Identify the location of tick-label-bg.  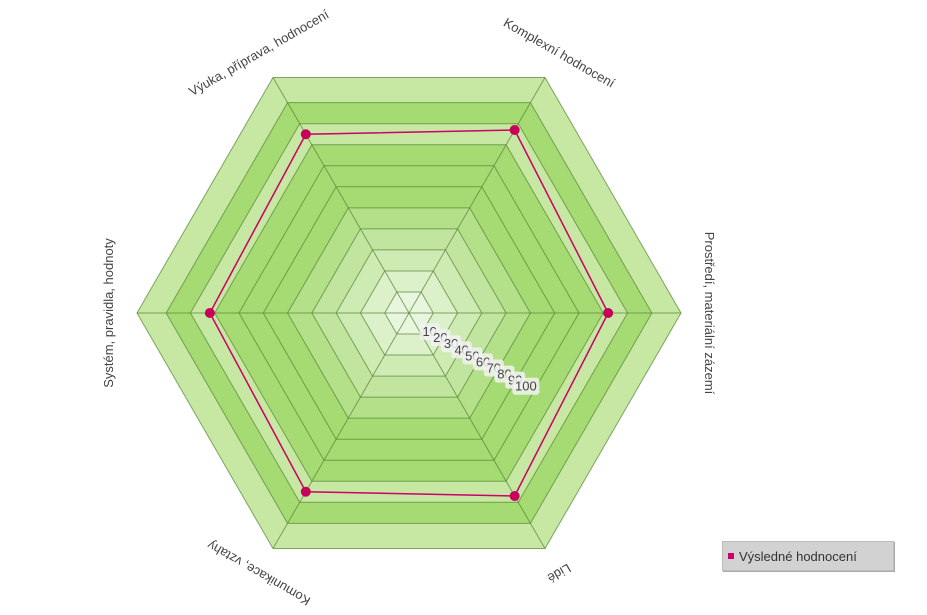
(526, 386).